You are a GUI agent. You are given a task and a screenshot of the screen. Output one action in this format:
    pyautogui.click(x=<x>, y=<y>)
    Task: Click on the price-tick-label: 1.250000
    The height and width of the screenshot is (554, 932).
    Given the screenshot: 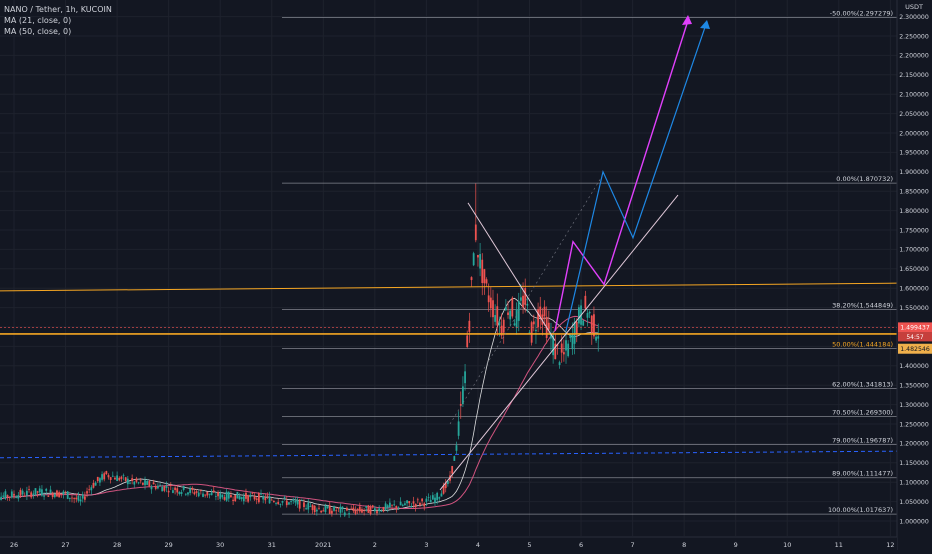 What is the action you would take?
    pyautogui.click(x=914, y=424)
    